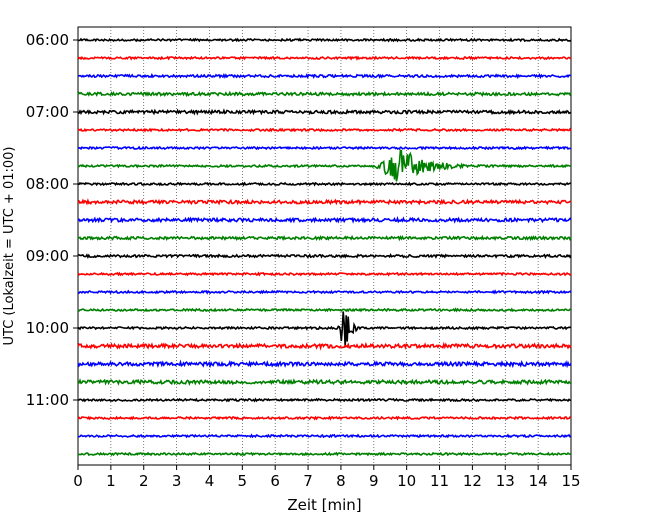 The image size is (650, 520). Describe the element at coordinates (111, 481) in the screenshot. I see `x-tick-label: 1` at that location.